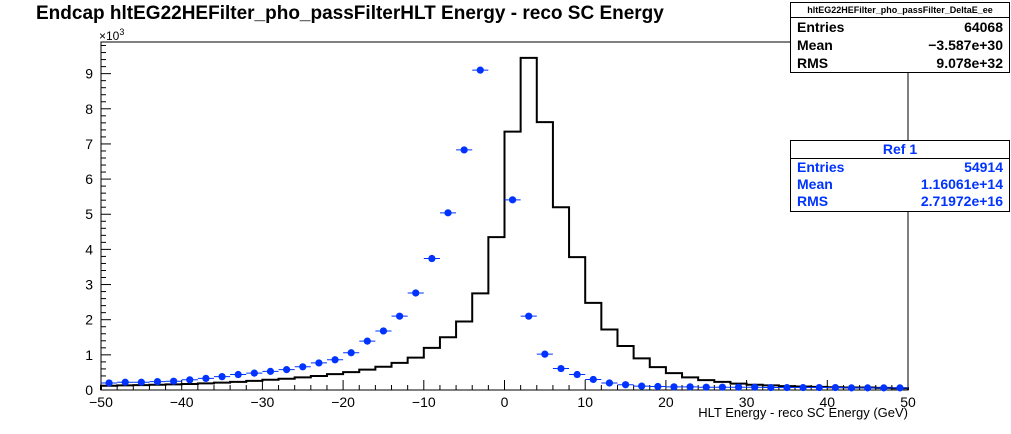  Describe the element at coordinates (900, 27) in the screenshot. I see `stats-main-entries-row: Entries 64068` at that location.